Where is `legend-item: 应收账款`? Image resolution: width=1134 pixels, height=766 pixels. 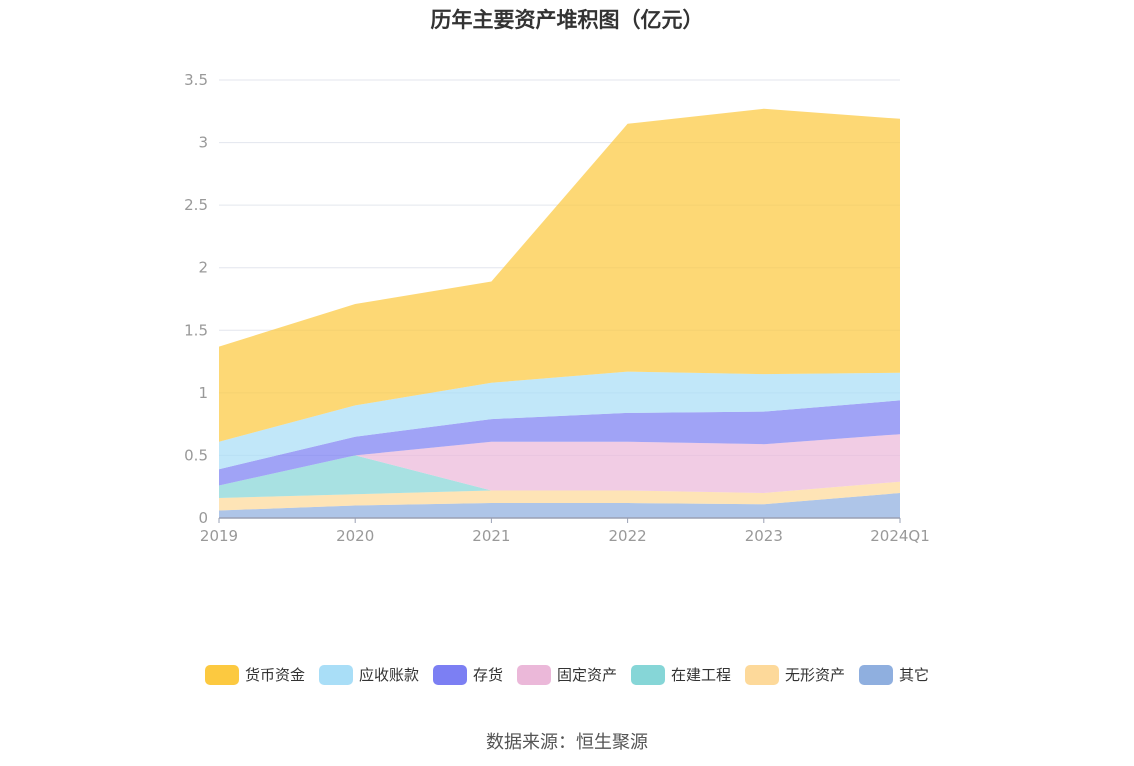 legend-item: 应收账款 is located at coordinates (368, 674).